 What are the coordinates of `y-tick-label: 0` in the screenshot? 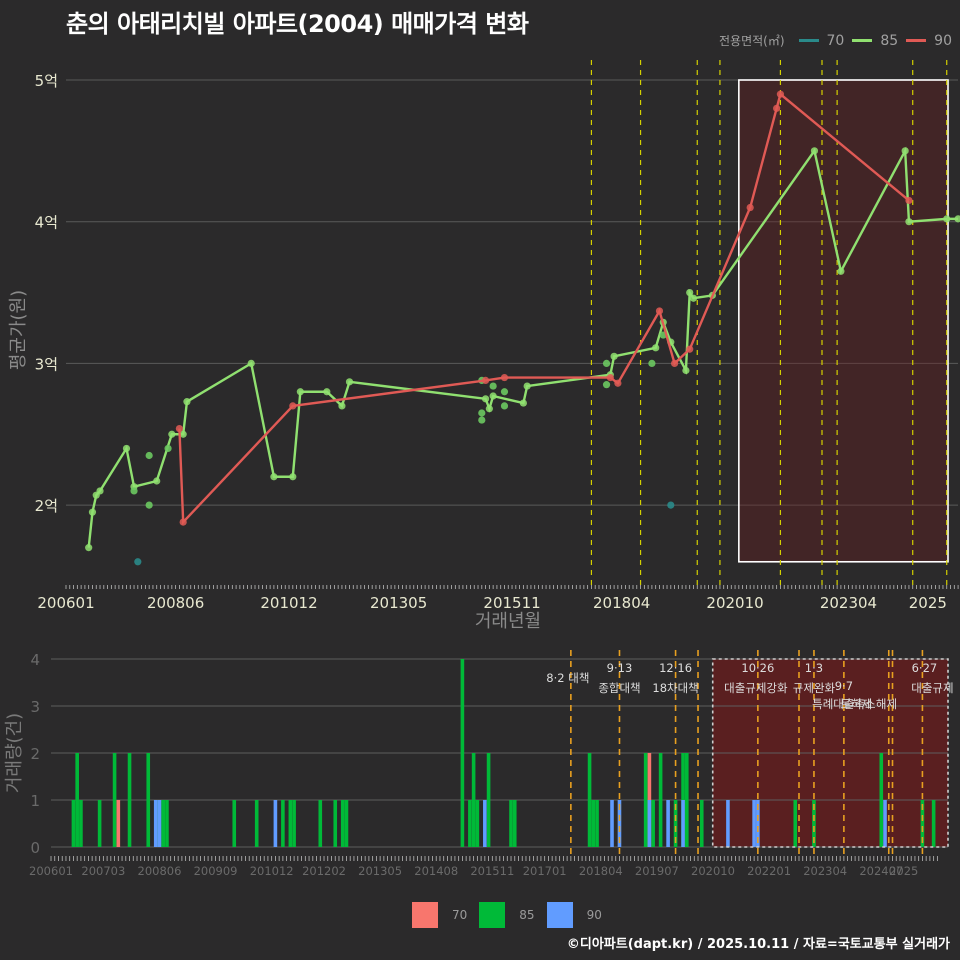 It's located at (35, 848).